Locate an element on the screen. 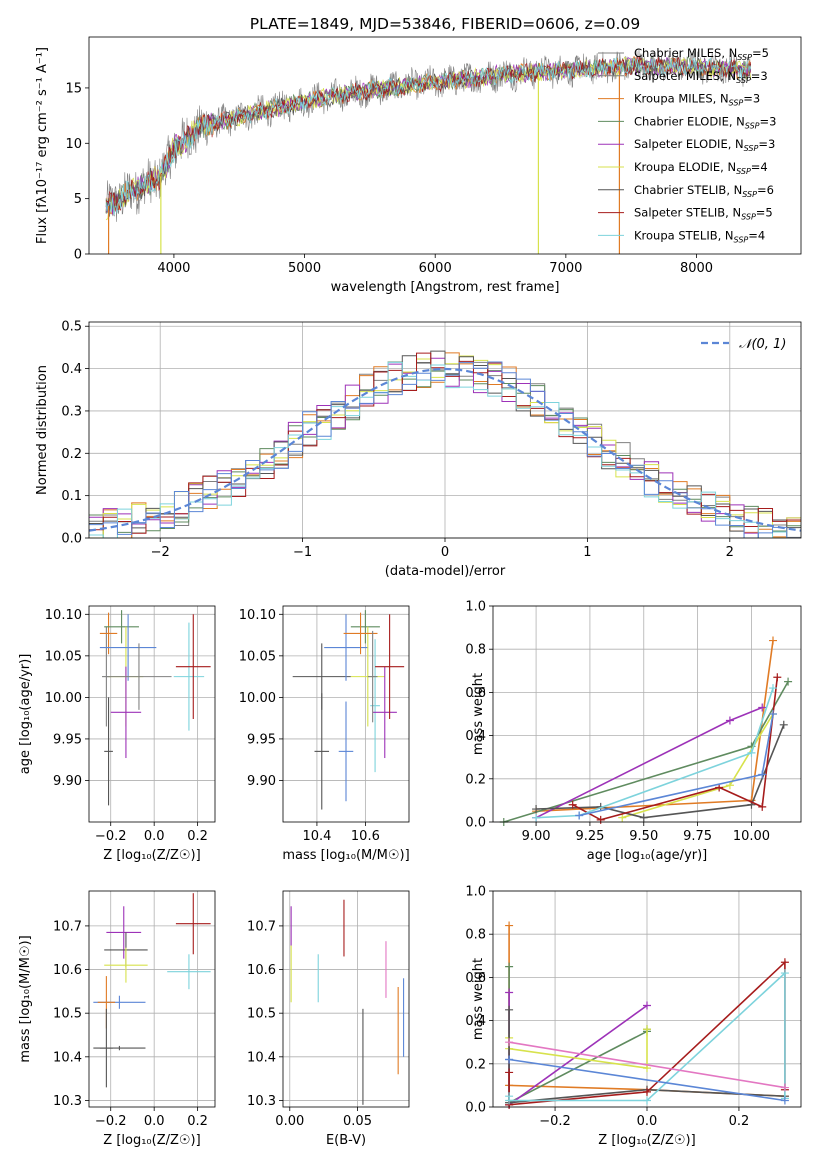 This screenshot has height=1170, width=819. spectrum-lines is located at coordinates (428, 151).